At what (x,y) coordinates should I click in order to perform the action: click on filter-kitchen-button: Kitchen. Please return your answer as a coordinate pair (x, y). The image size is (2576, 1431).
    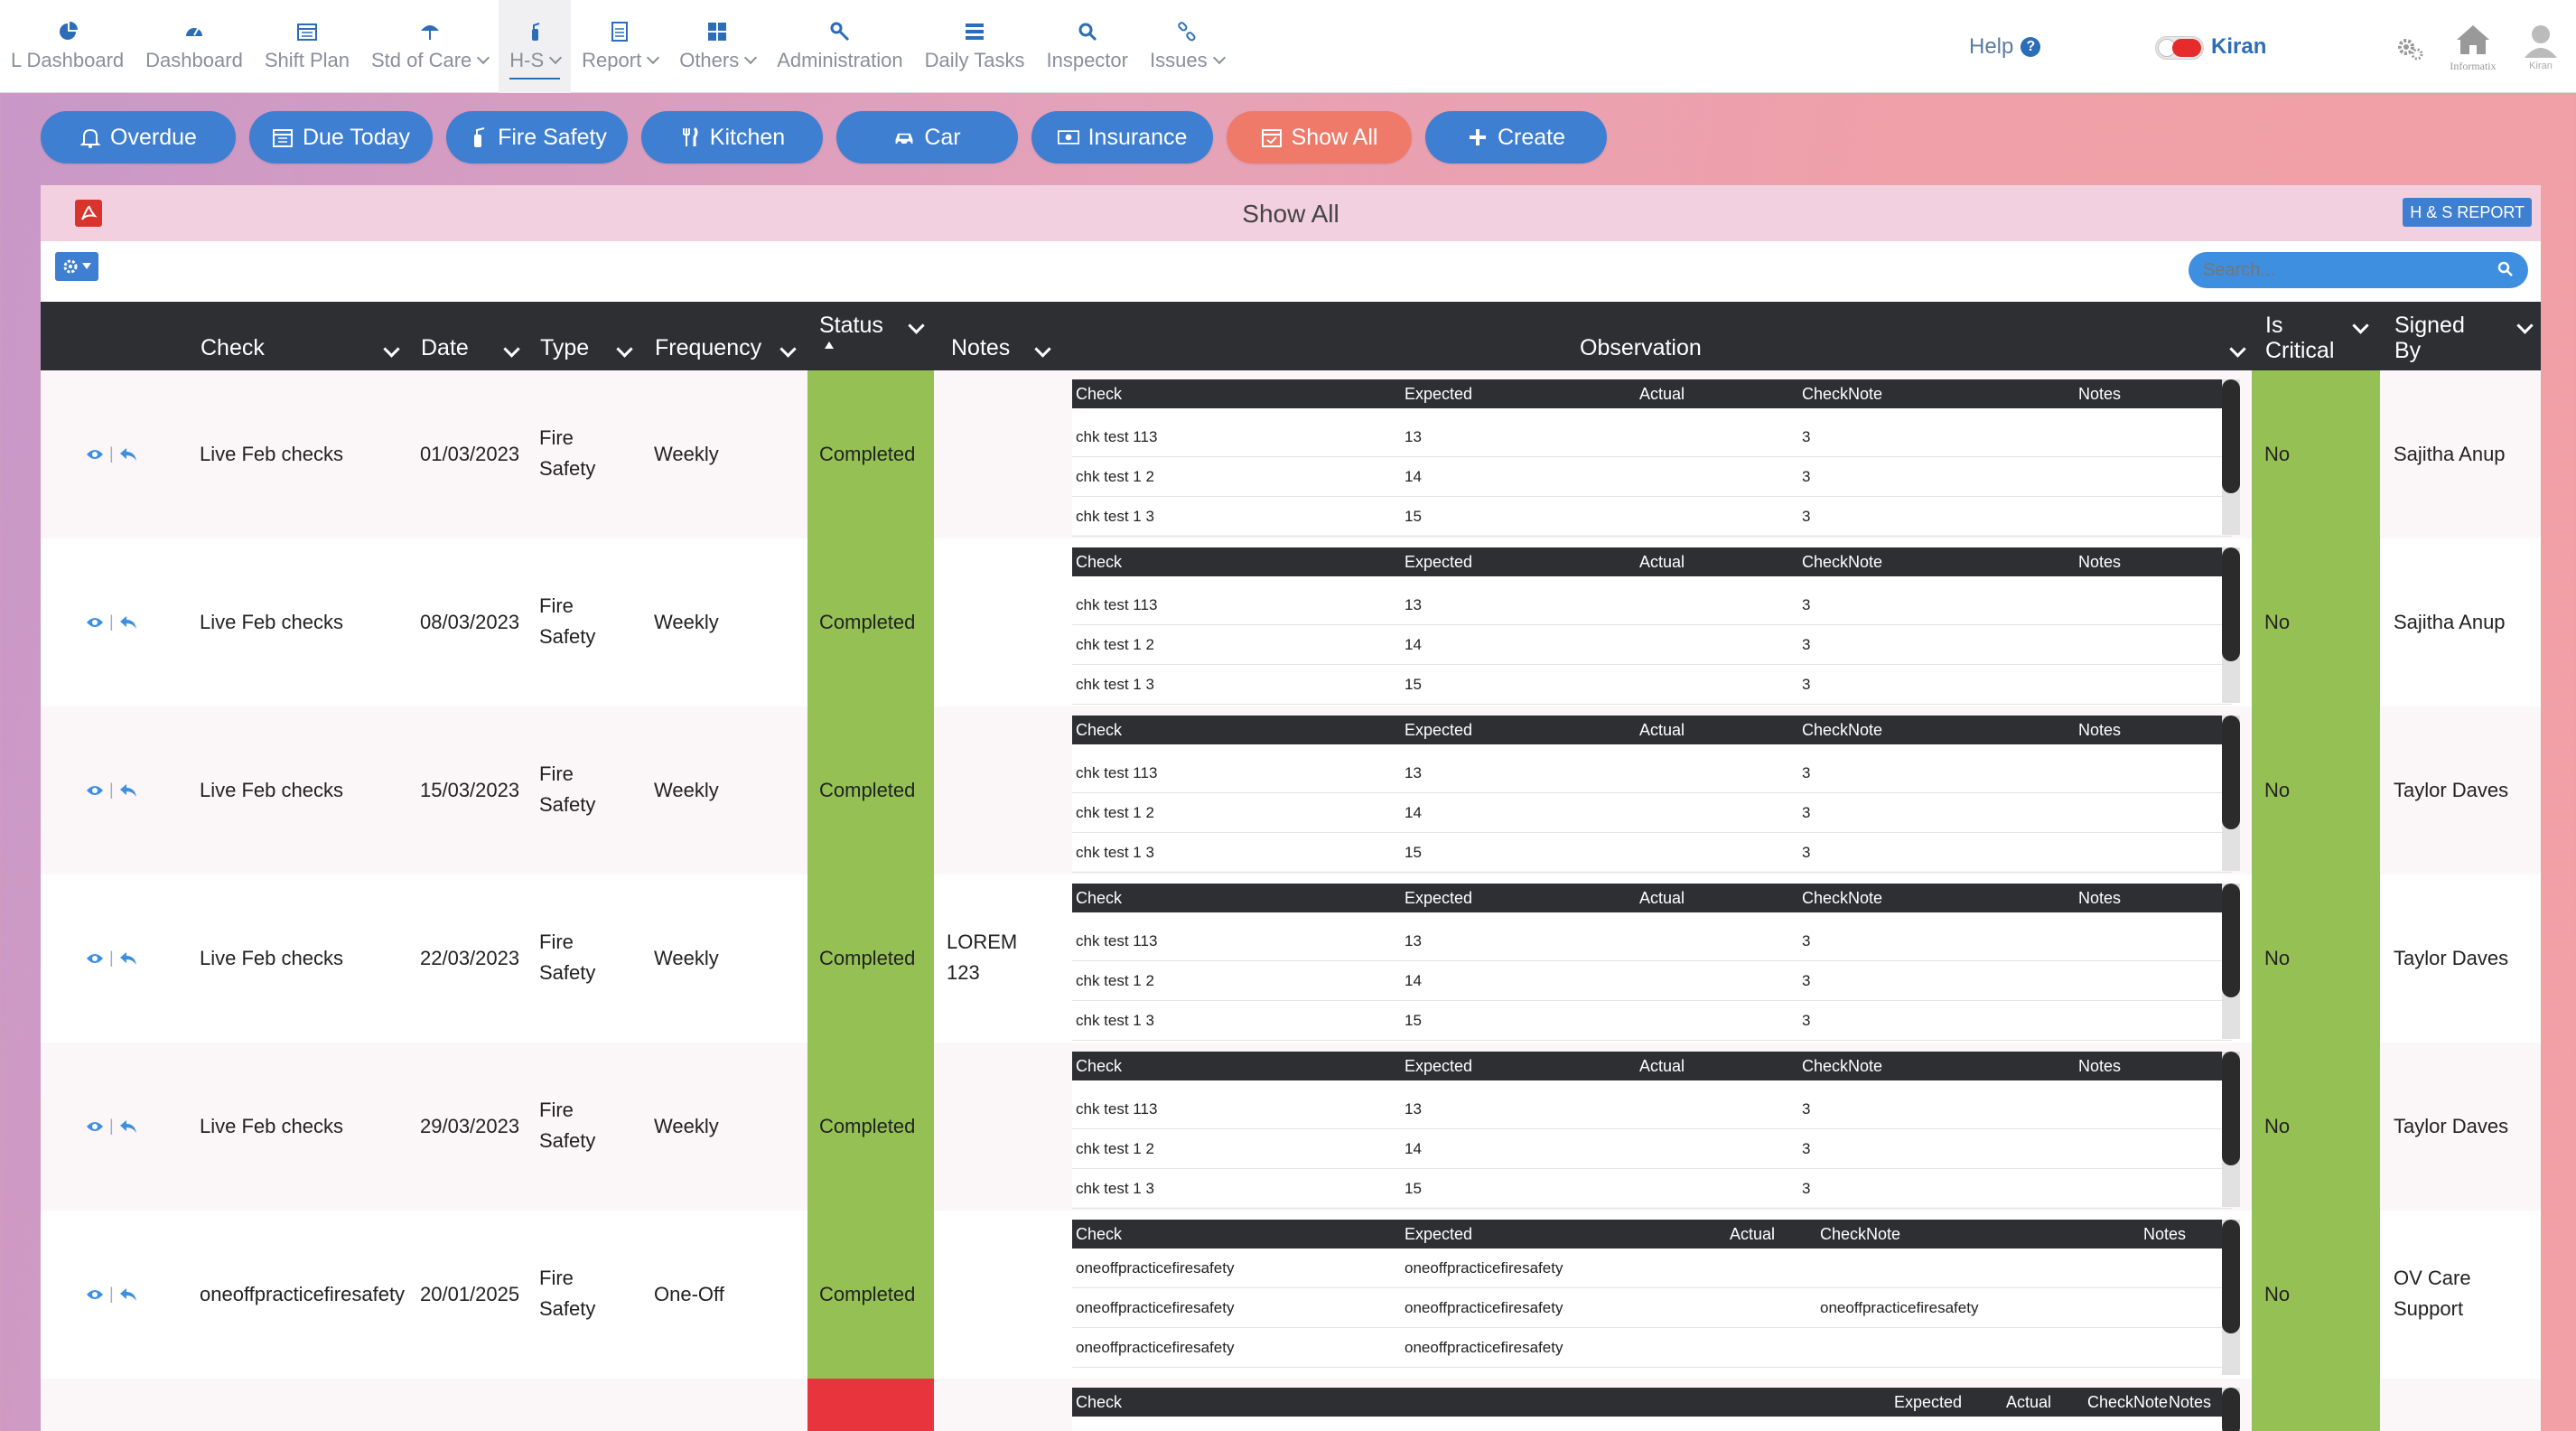
    Looking at the image, I should click on (732, 137).